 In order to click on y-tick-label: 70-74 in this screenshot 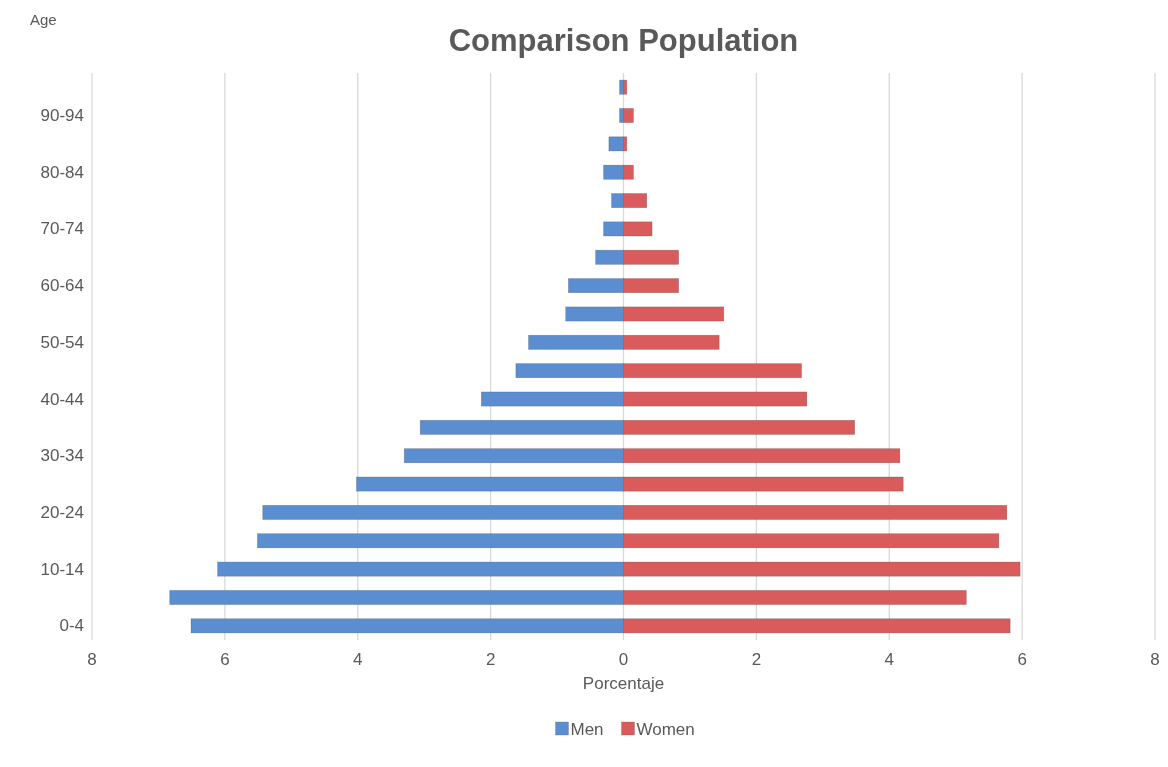, I will do `click(62, 229)`.